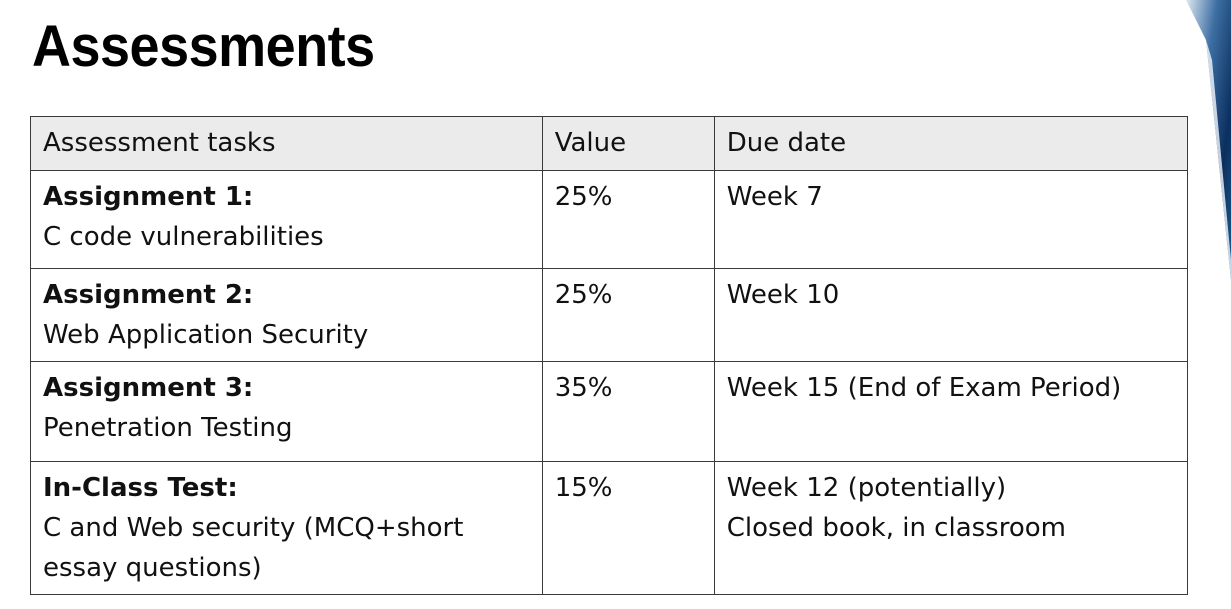  I want to click on task-description: Web Application Security, so click(206, 335).